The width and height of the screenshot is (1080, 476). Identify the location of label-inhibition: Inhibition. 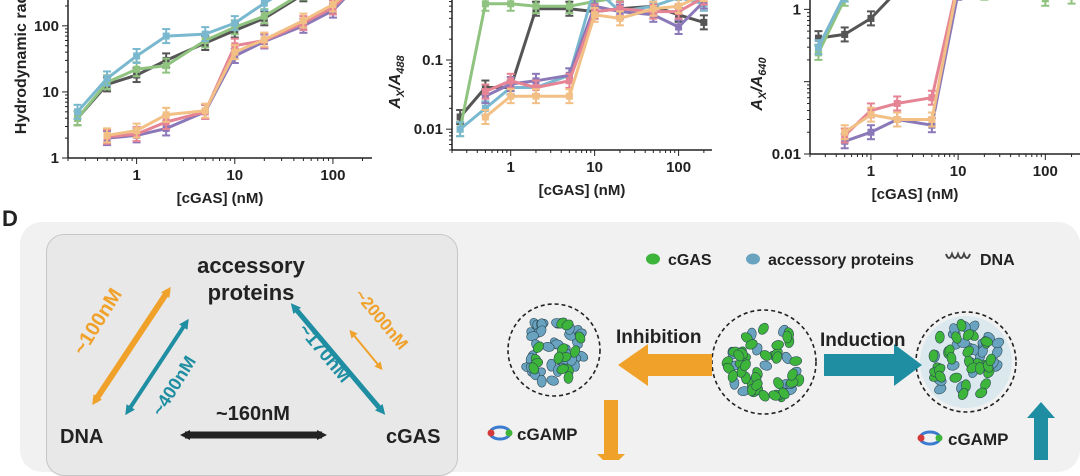
(658, 337).